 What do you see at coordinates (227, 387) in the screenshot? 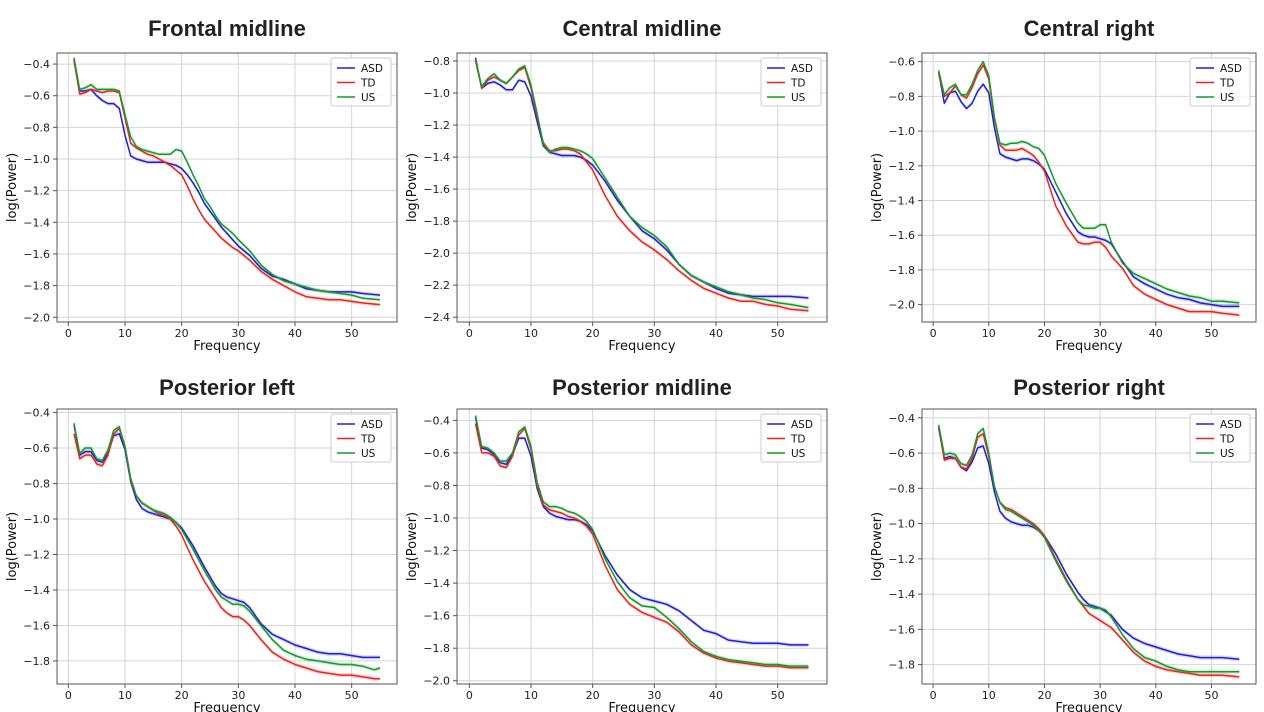
I see `panel-title: Posterior left` at bounding box center [227, 387].